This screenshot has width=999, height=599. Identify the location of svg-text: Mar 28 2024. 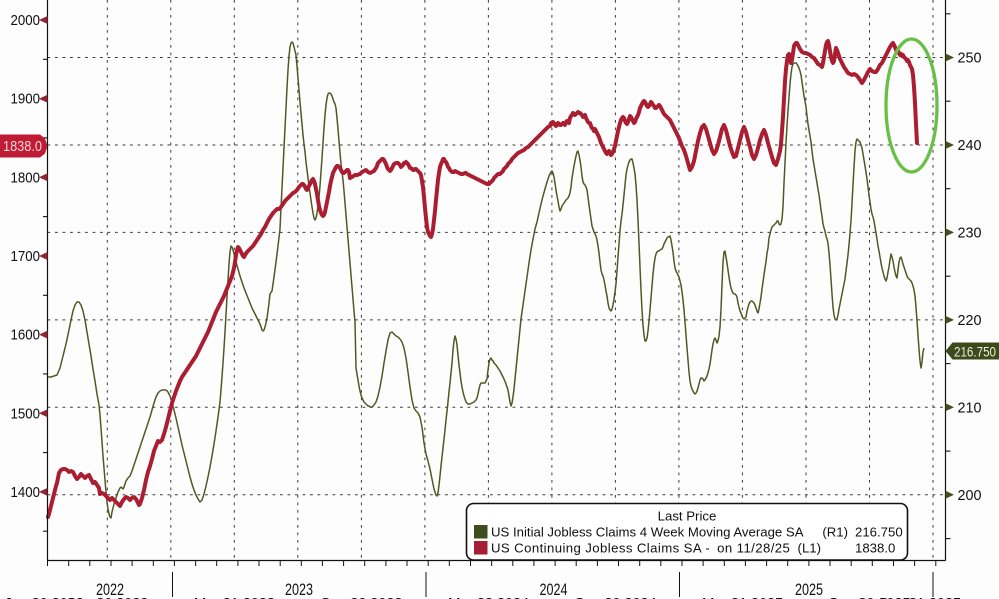
(488, 597).